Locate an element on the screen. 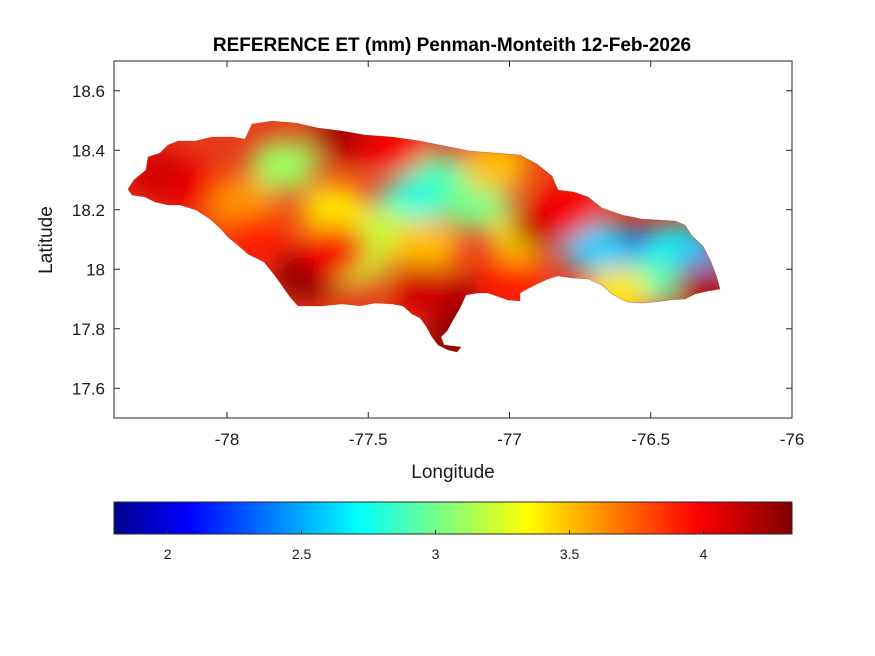 This screenshot has width=875, height=656. y-tick-label: 18.6 is located at coordinates (88, 91).